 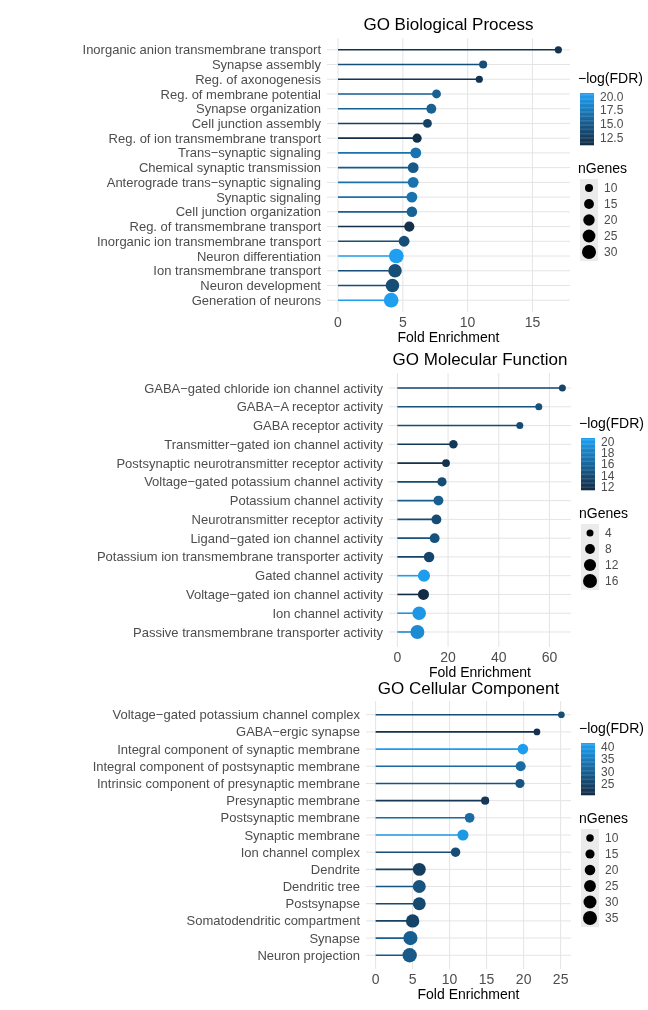 What do you see at coordinates (287, 519) in the screenshot?
I see `y-tick-label: Neurotransmitter receptor activity` at bounding box center [287, 519].